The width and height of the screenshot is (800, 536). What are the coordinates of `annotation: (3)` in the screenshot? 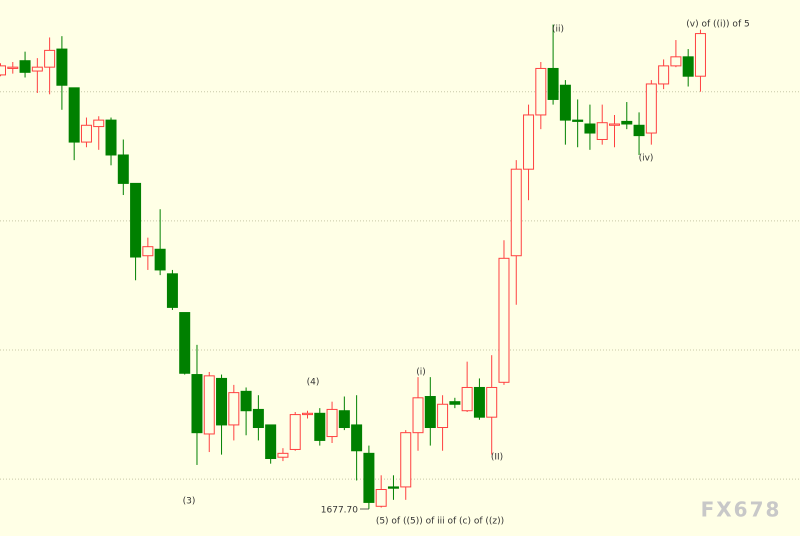 It's located at (189, 502).